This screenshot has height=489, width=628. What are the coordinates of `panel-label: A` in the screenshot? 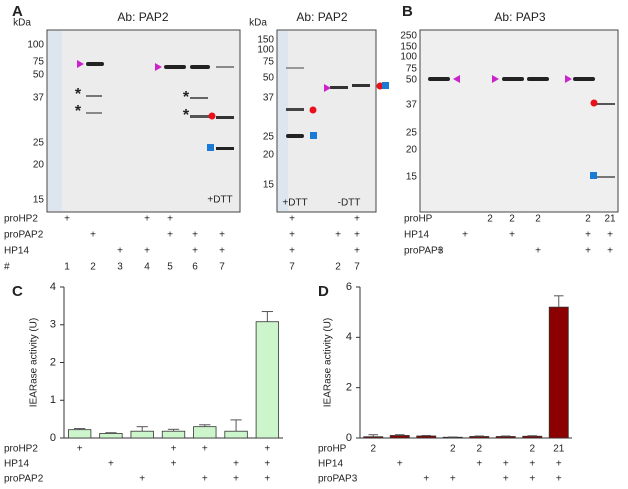 It's located at (17, 11).